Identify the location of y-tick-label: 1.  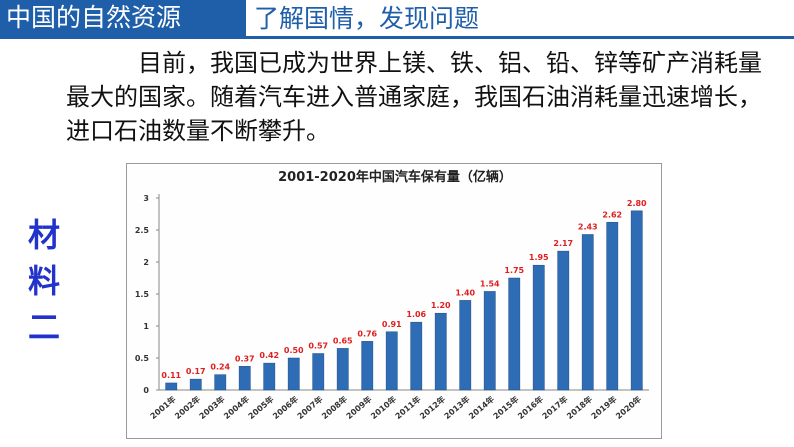
(146, 326).